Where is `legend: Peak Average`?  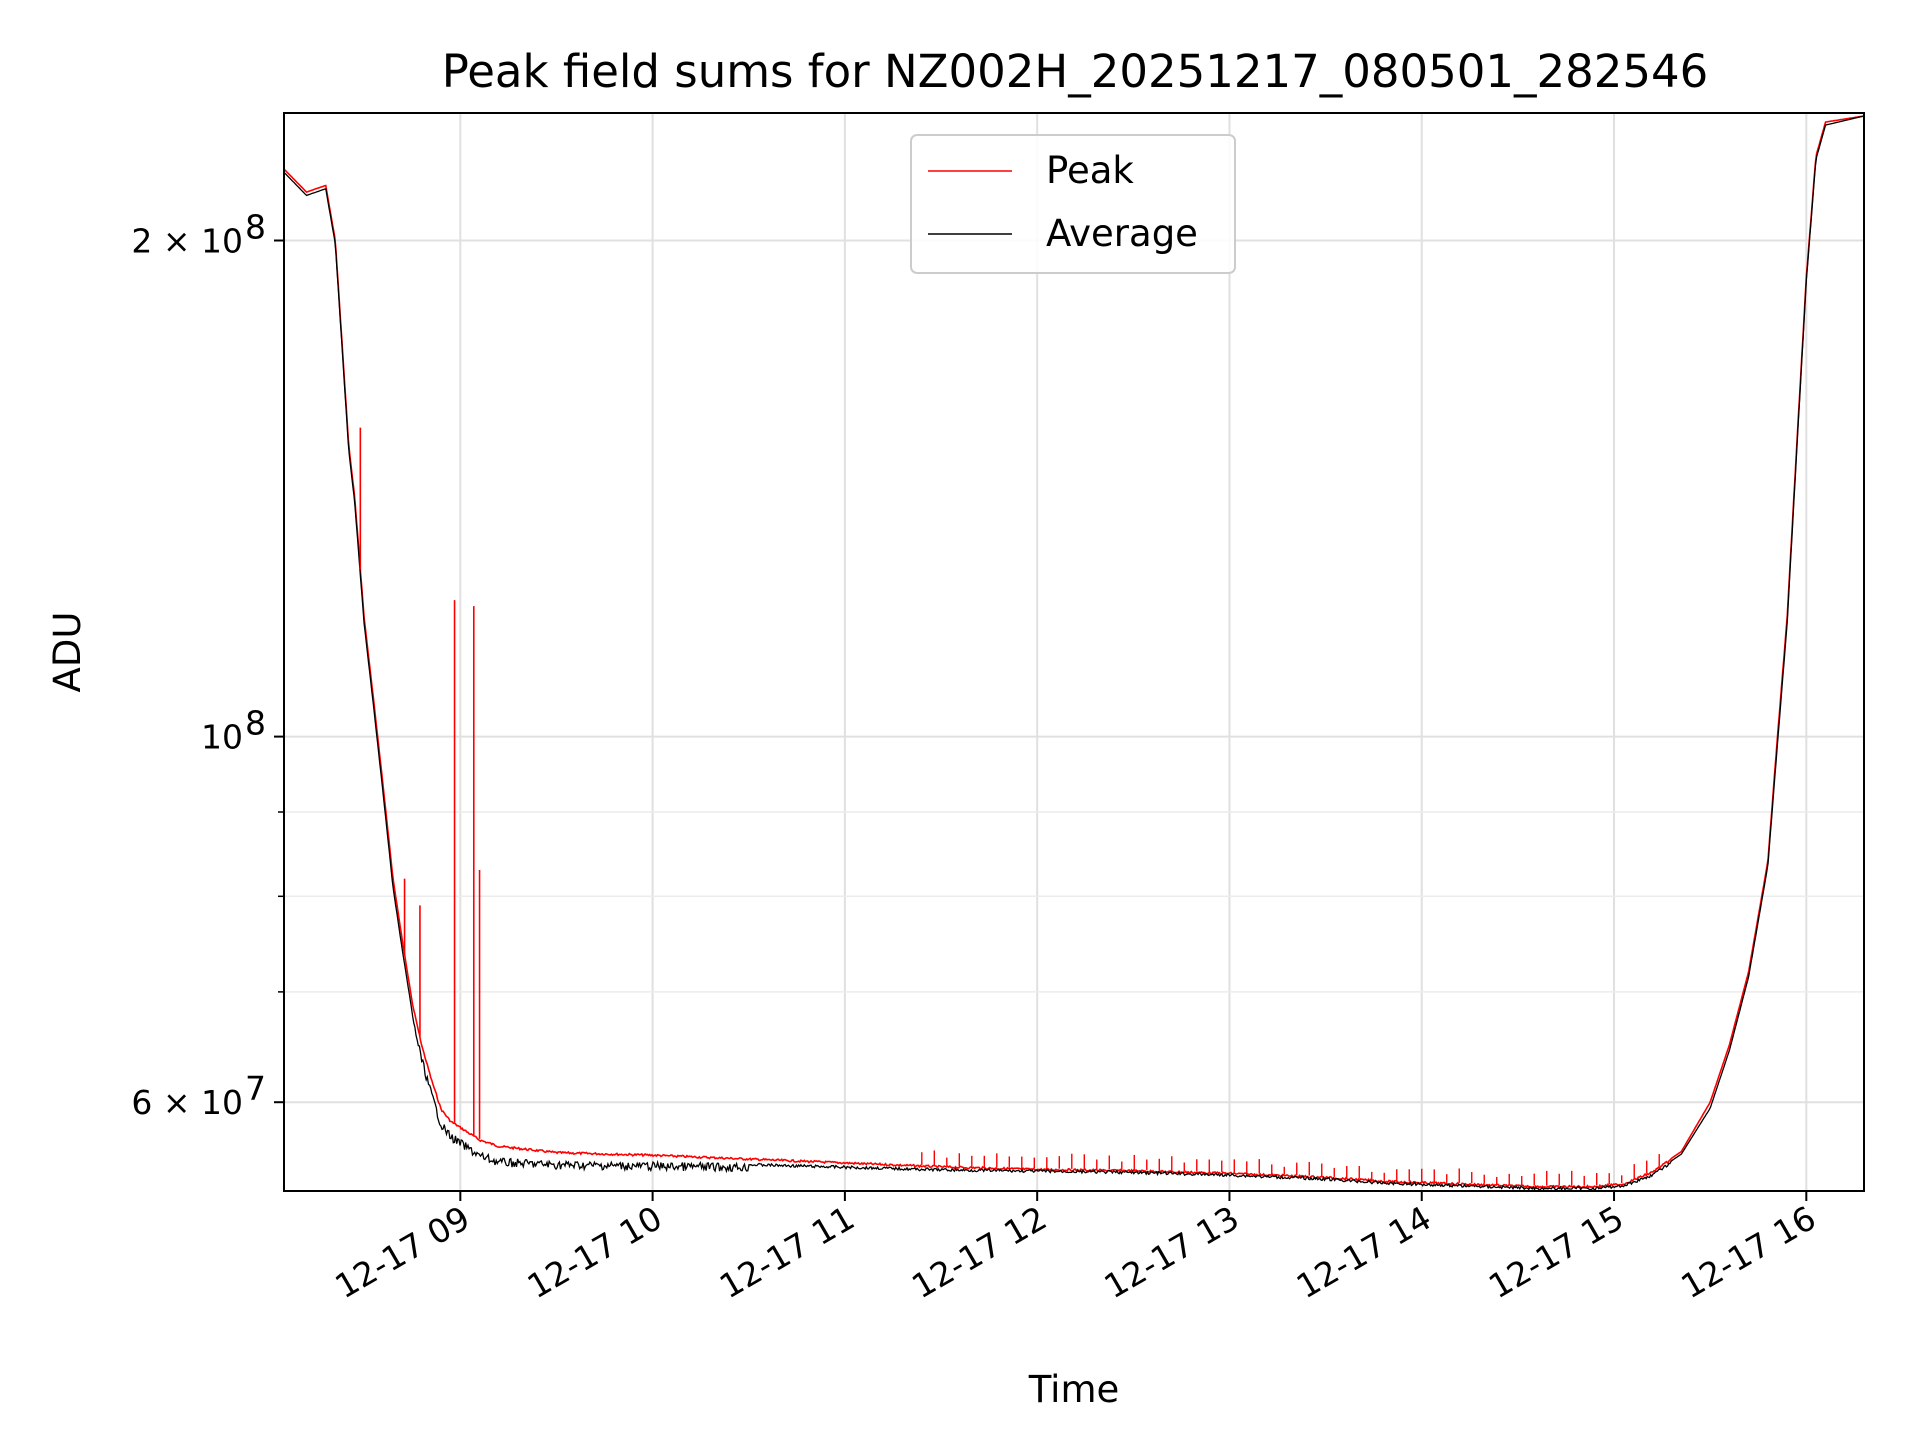
legend: Peak Average is located at coordinates (1073, 204).